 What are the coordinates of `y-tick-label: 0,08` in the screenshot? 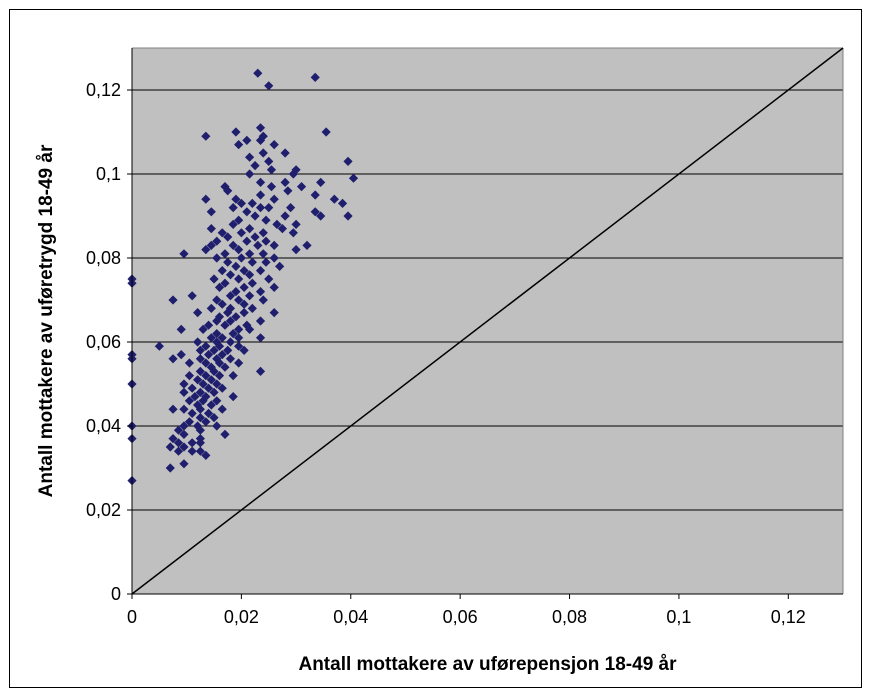 It's located at (103, 258).